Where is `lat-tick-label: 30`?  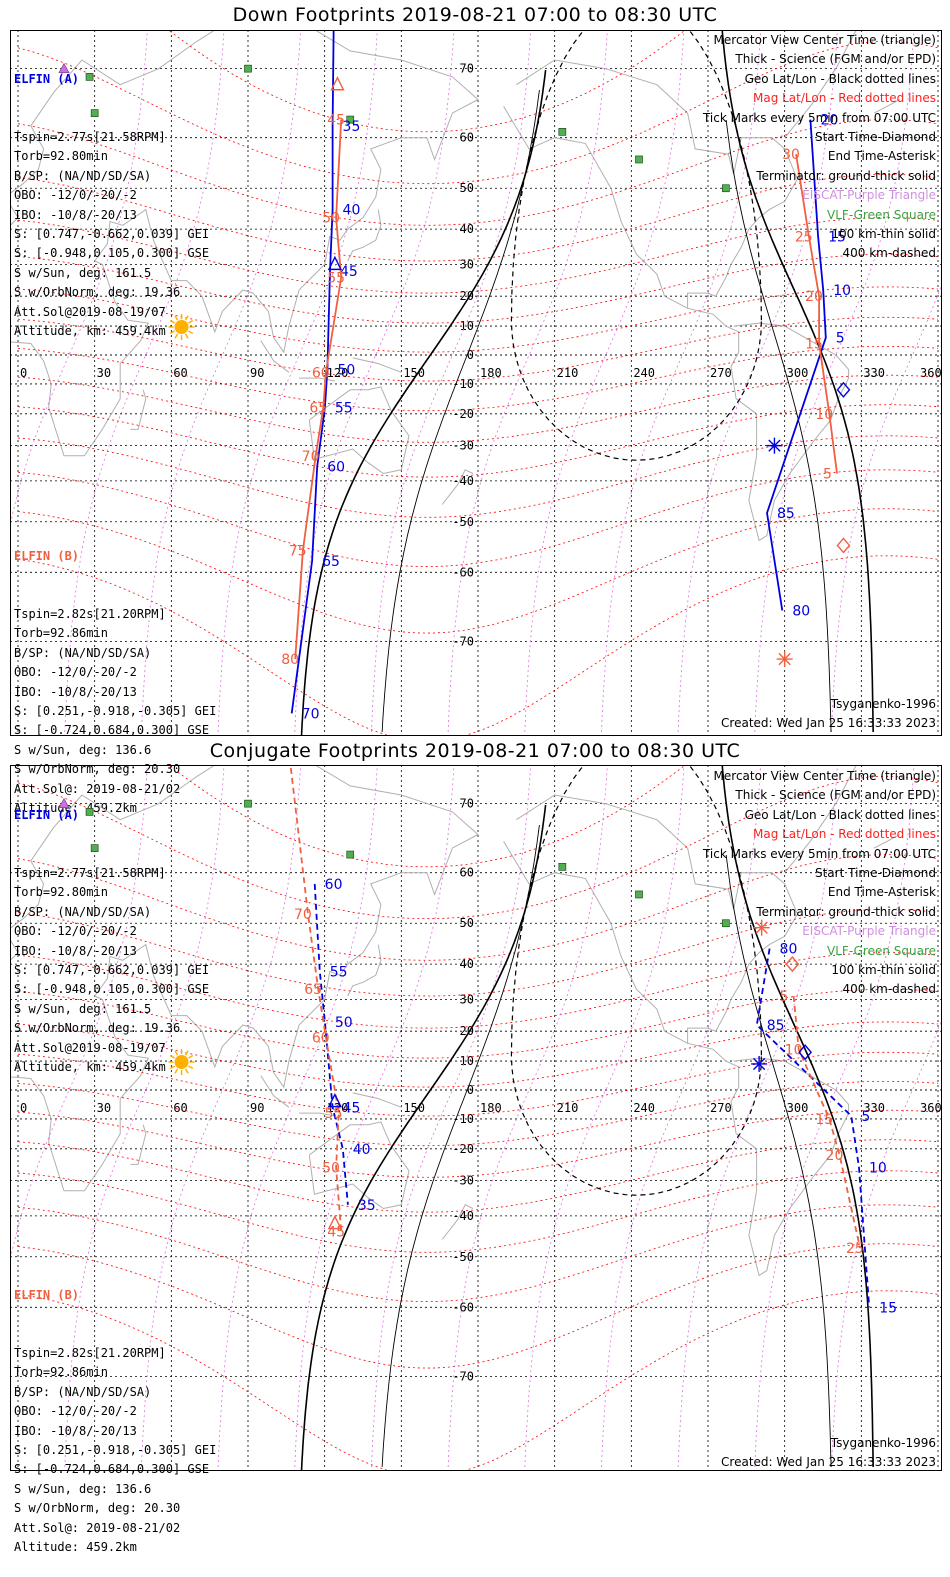 lat-tick-label: 30 is located at coordinates (467, 264).